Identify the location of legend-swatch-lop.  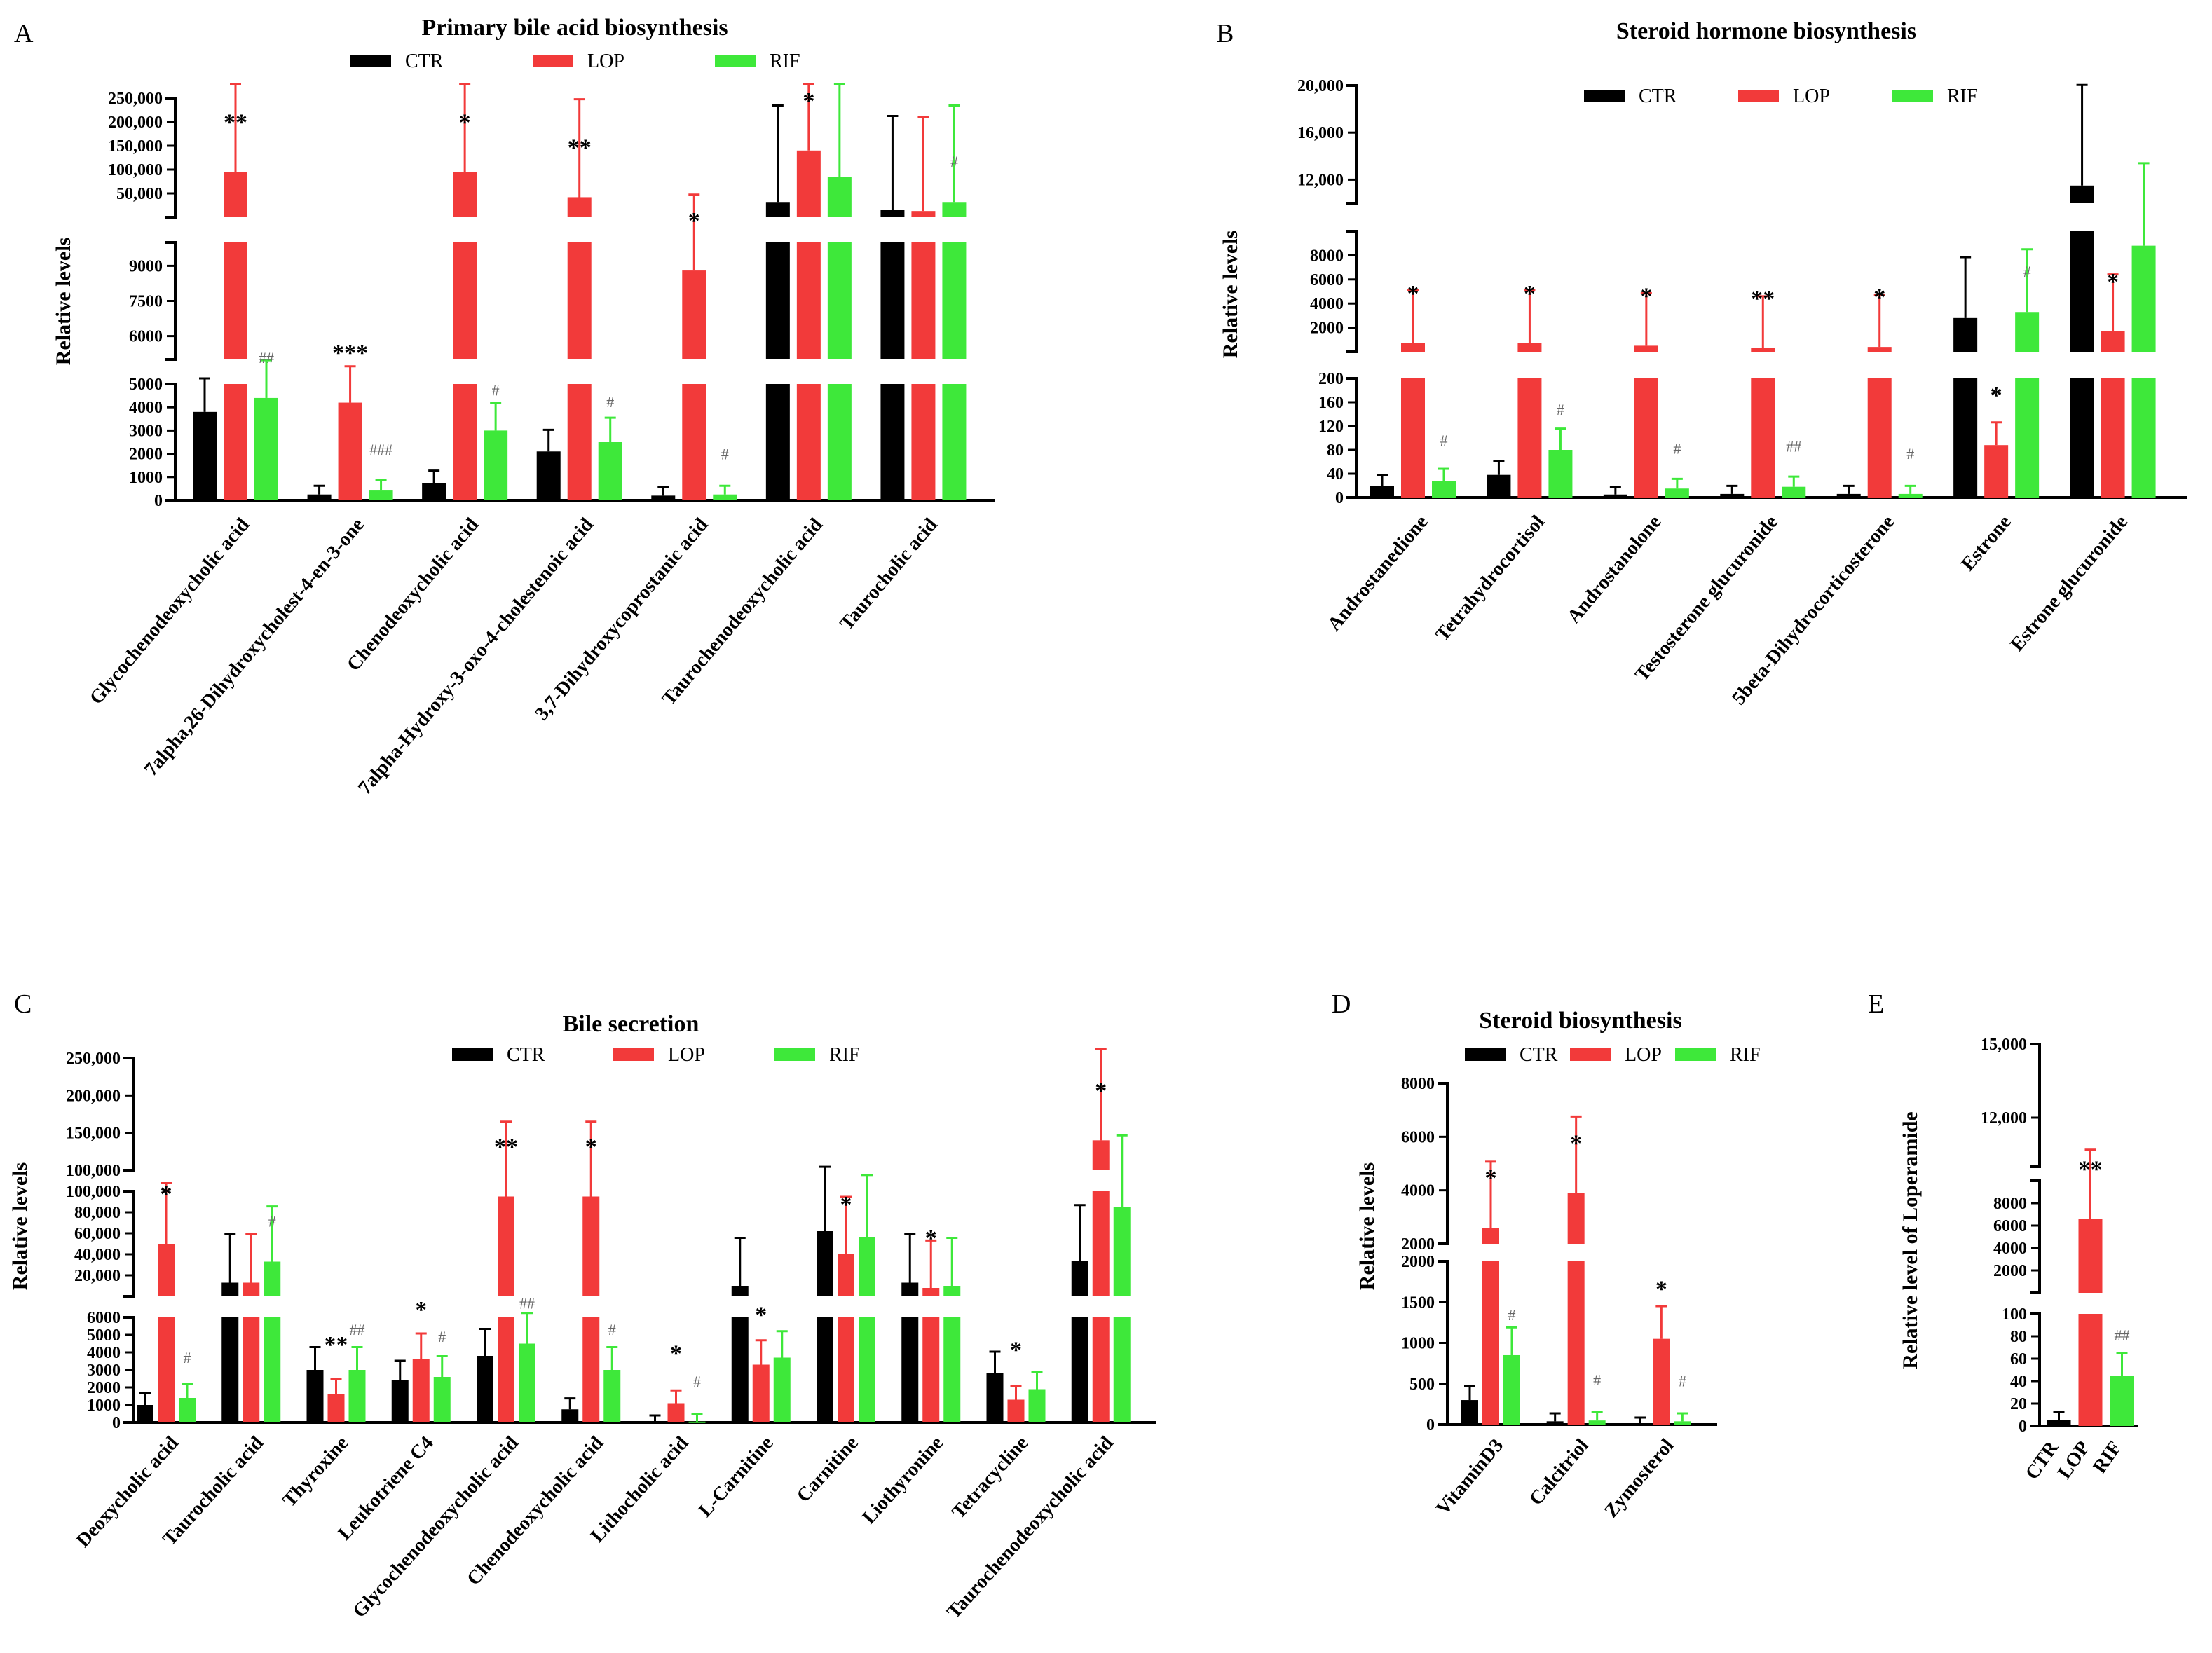
(553, 61).